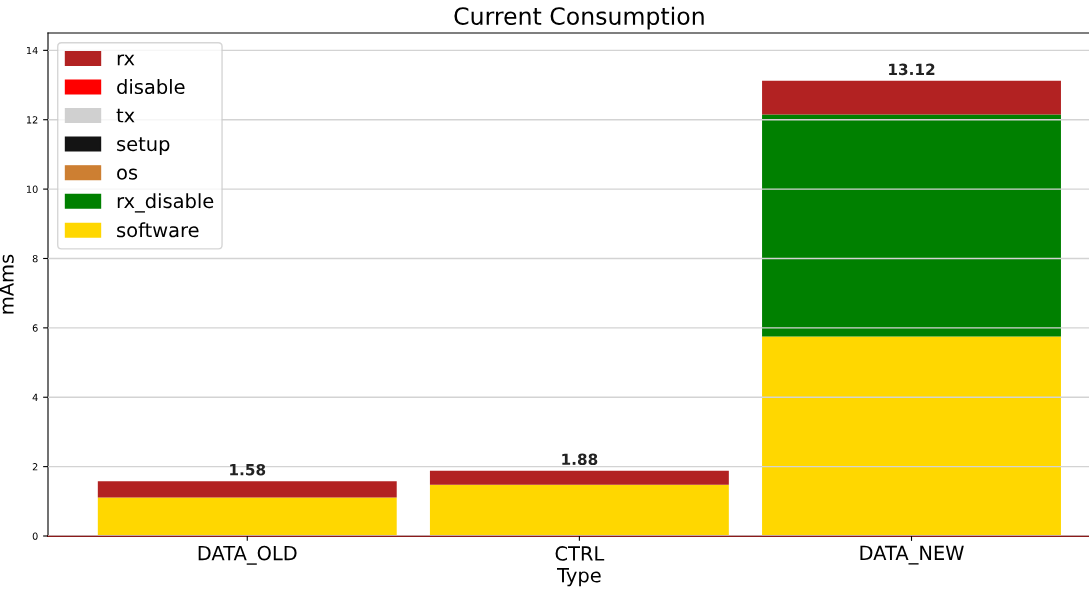 The image size is (1089, 590). Describe the element at coordinates (35, 328) in the screenshot. I see `y-tick-label: 6` at that location.